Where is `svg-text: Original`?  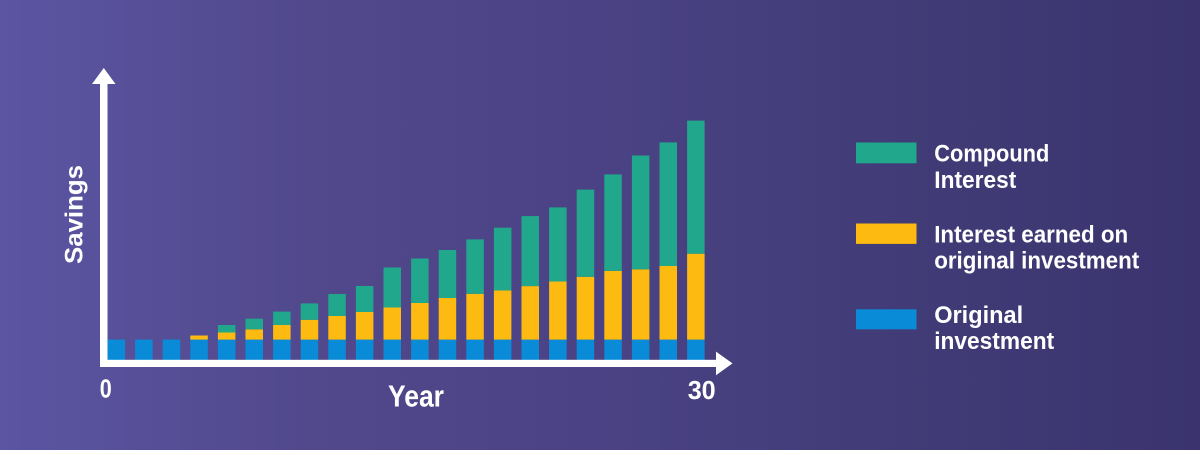 svg-text: Original is located at coordinates (978, 315).